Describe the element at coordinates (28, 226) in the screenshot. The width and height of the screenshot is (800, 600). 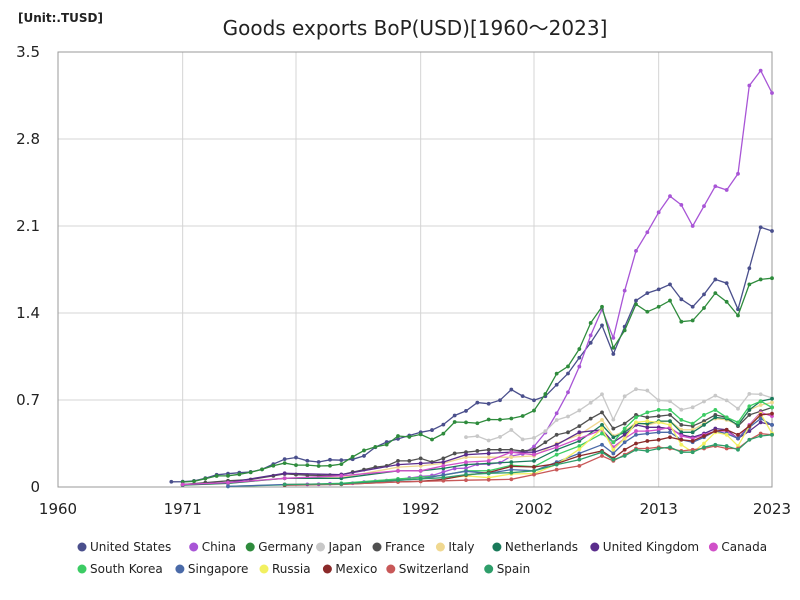
I see `y-tick-label: 2.1` at that location.